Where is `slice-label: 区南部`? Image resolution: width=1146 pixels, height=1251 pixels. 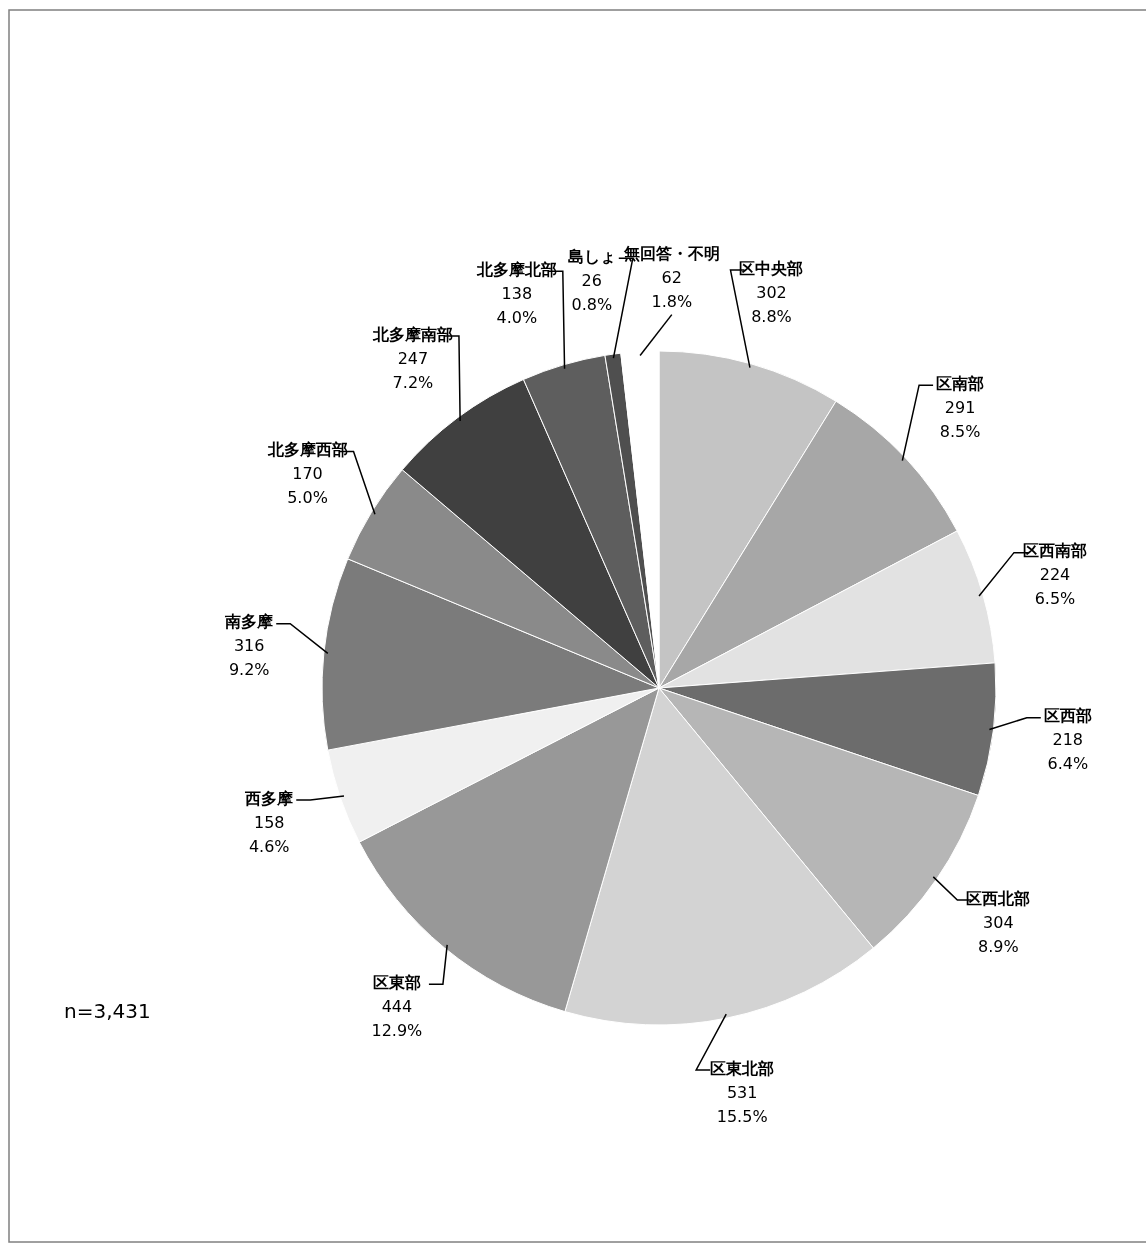 slice-label: 区南部 is located at coordinates (960, 383).